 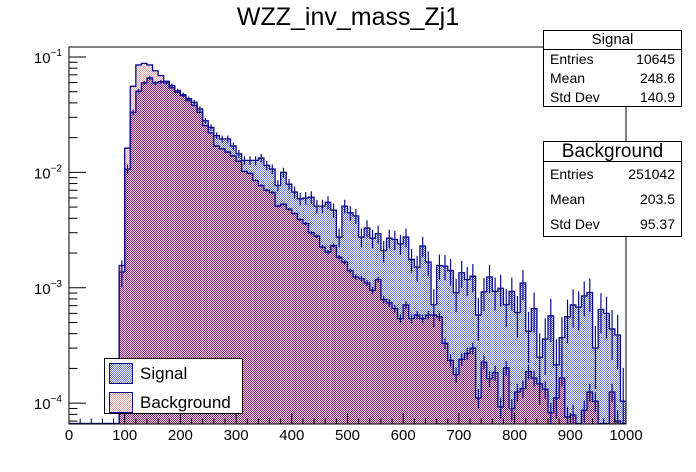 What do you see at coordinates (514, 435) in the screenshot?
I see `x-tick-label: 800` at bounding box center [514, 435].